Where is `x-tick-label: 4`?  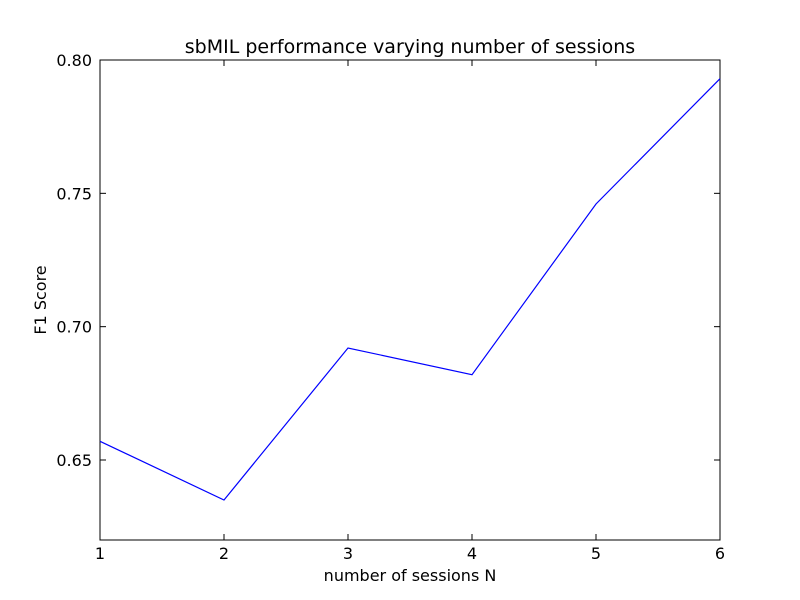 x-tick-label: 4 is located at coordinates (472, 553).